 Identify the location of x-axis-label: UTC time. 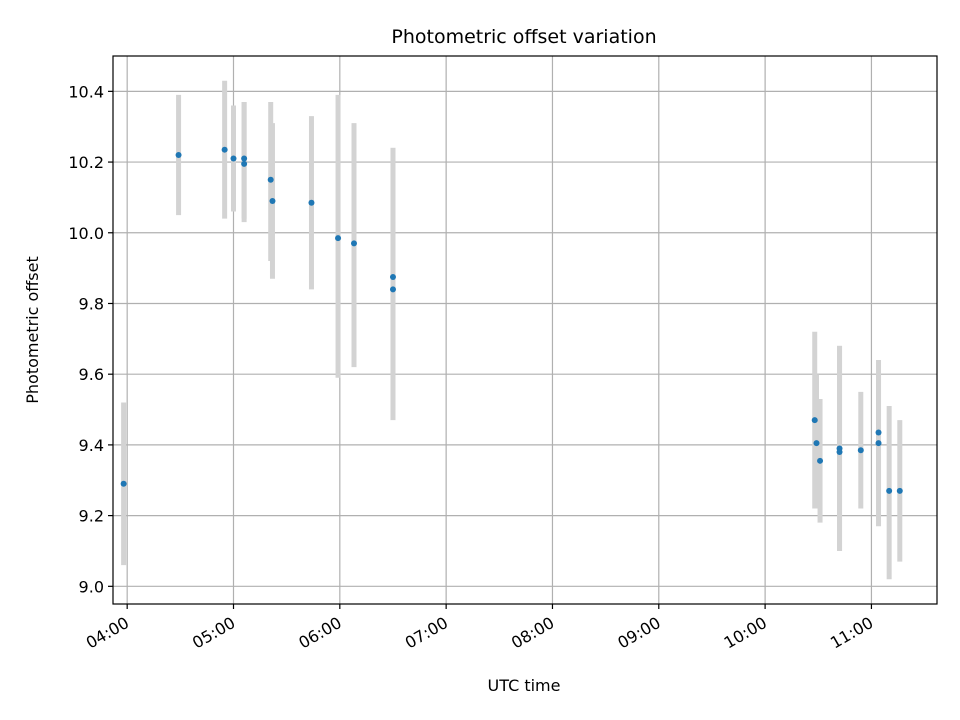
(524, 685).